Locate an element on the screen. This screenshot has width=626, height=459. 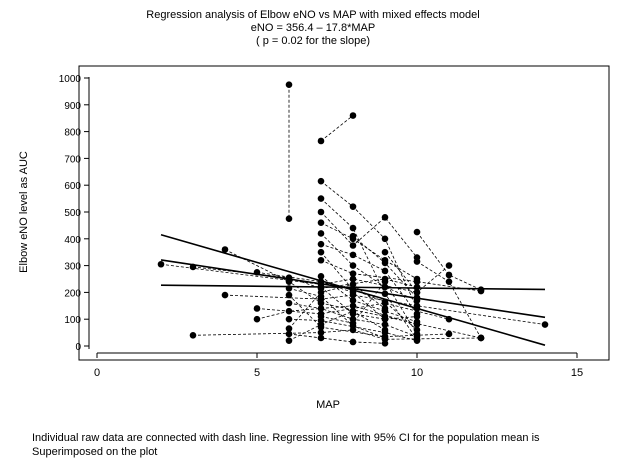
y-tick-label: 800 is located at coordinates (72, 133).